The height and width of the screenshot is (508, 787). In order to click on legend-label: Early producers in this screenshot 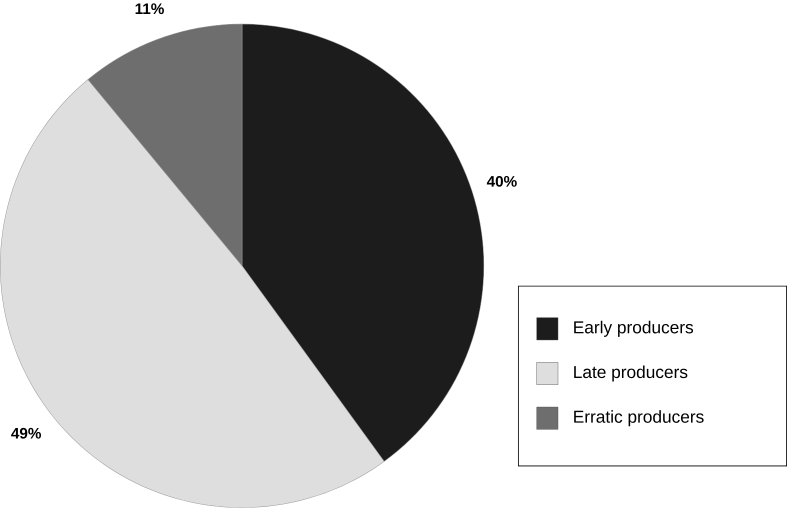, I will do `click(634, 328)`.